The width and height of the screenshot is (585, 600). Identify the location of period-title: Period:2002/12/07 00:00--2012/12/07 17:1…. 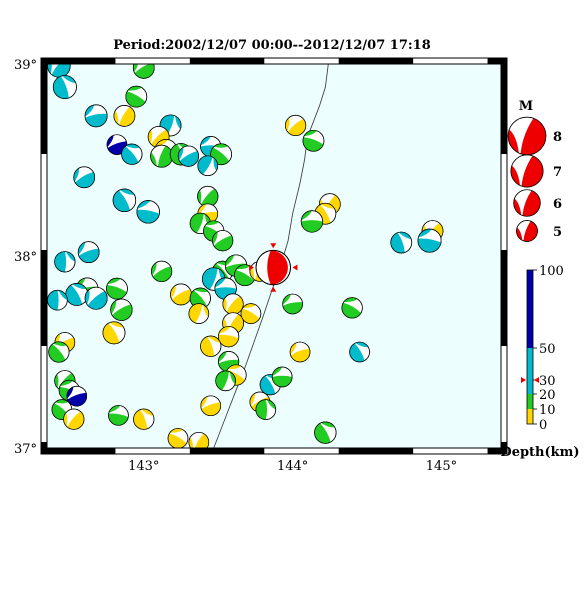
(272, 45).